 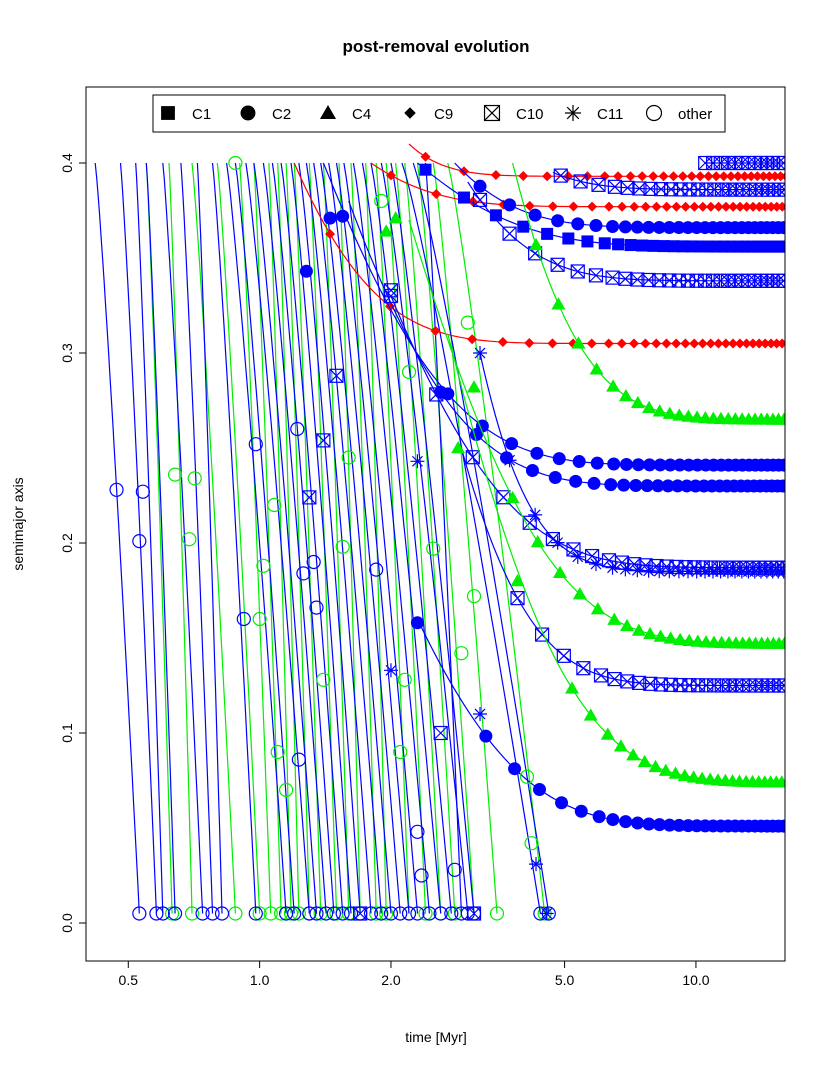 What do you see at coordinates (593, 113) in the screenshot?
I see `legend-item-c11: C11` at bounding box center [593, 113].